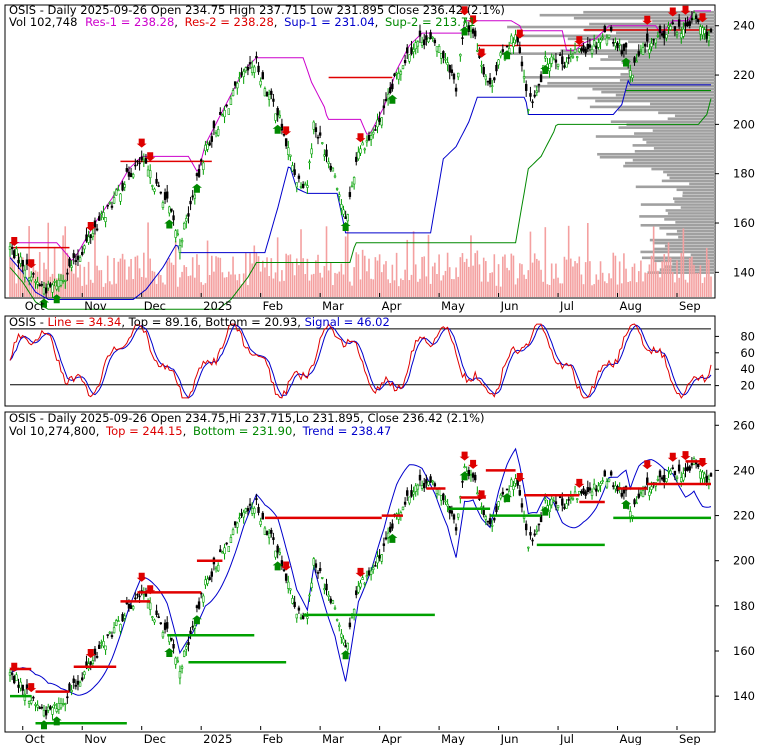  What do you see at coordinates (217, 306) in the screenshot?
I see `x-tick-label: 2025` at bounding box center [217, 306].